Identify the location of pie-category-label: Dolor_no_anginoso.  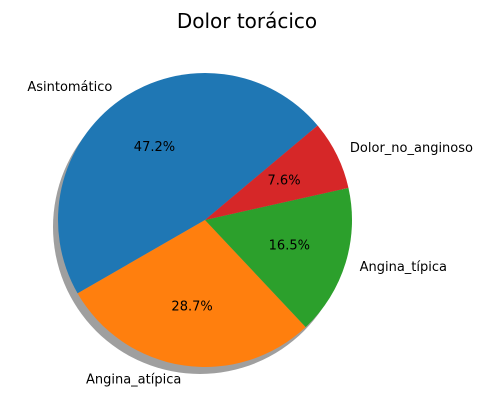
(411, 148).